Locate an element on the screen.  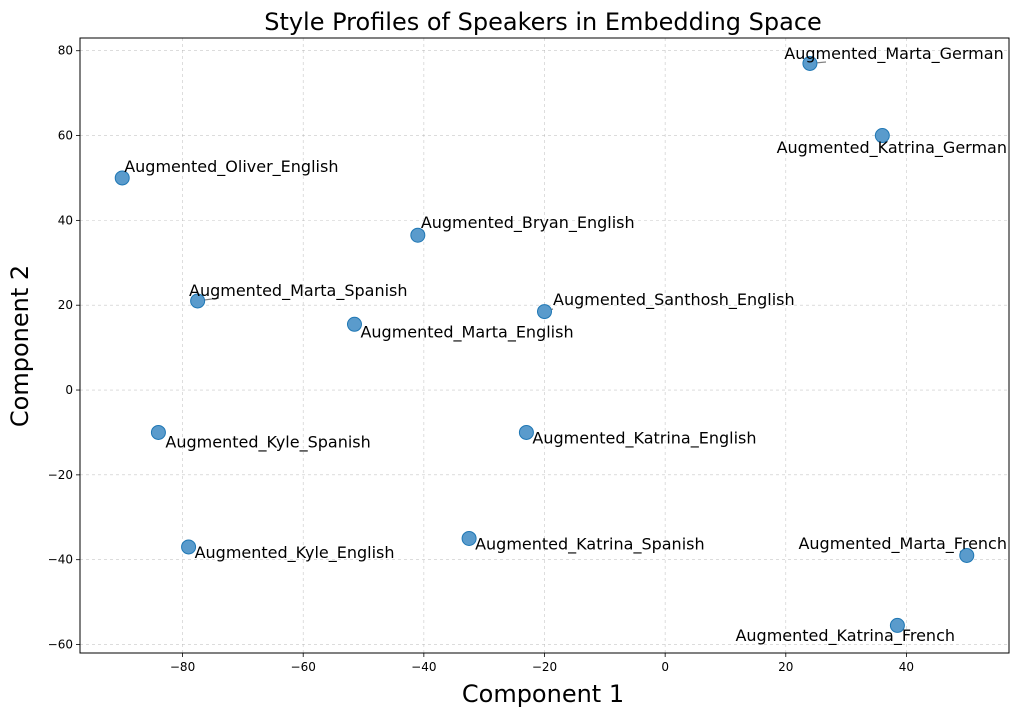
x-tick-label: 0 is located at coordinates (665, 667).